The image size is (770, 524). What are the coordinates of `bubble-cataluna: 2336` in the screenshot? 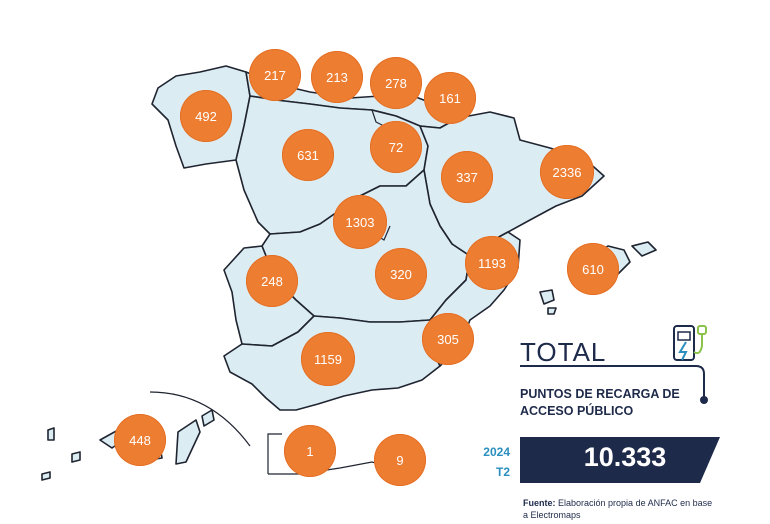 It's located at (567, 172).